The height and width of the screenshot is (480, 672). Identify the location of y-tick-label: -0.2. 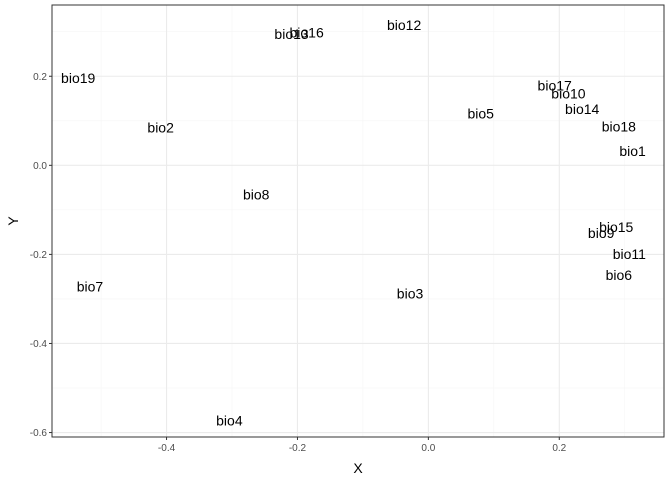
(39, 255).